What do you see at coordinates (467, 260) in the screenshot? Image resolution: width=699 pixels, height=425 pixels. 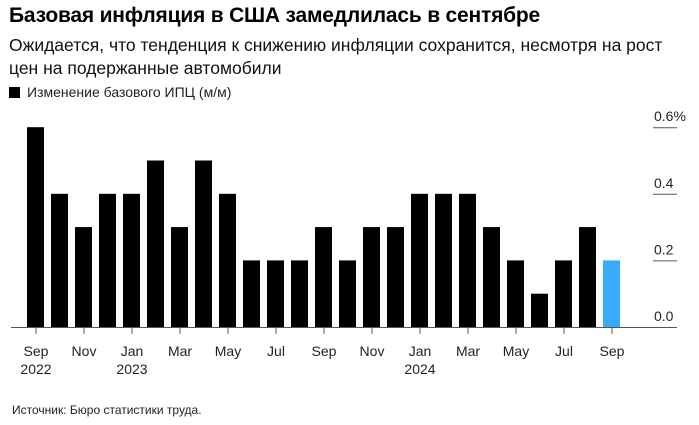 I see `bar-mar-2024` at bounding box center [467, 260].